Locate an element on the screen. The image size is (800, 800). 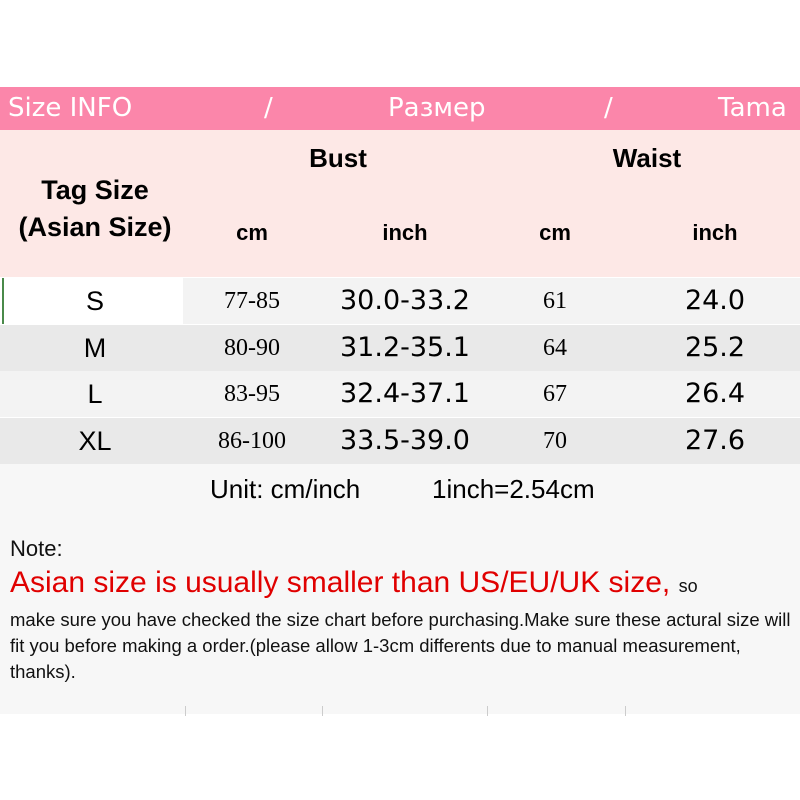
cell-waist-cm: 64 is located at coordinates (555, 347).